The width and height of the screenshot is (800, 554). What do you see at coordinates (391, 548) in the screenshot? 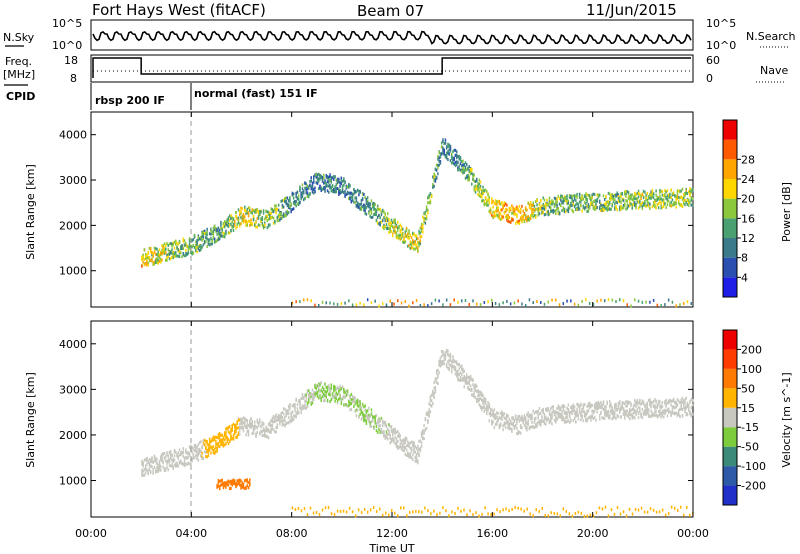
I see `time-axis-label: Time UT` at bounding box center [391, 548].